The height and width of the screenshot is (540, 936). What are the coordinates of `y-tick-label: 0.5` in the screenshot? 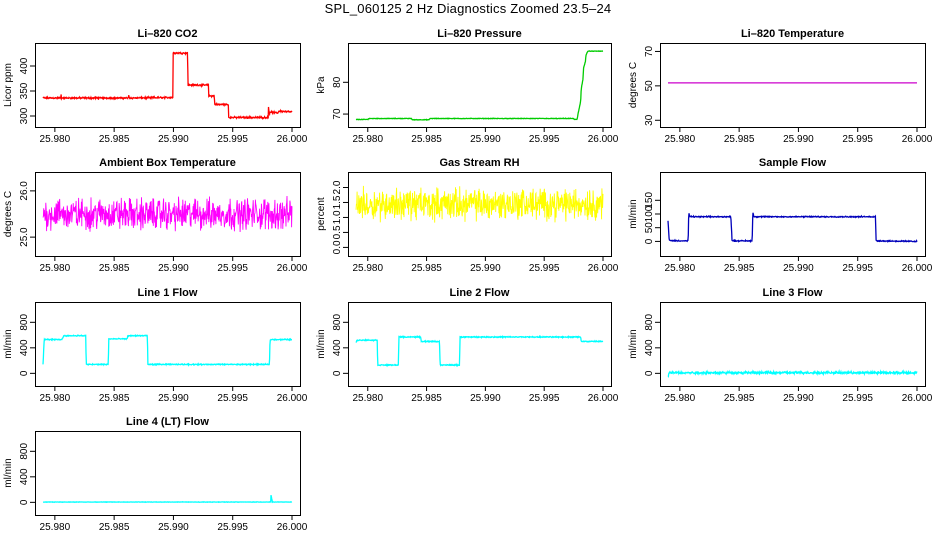 It's located at (337, 232).